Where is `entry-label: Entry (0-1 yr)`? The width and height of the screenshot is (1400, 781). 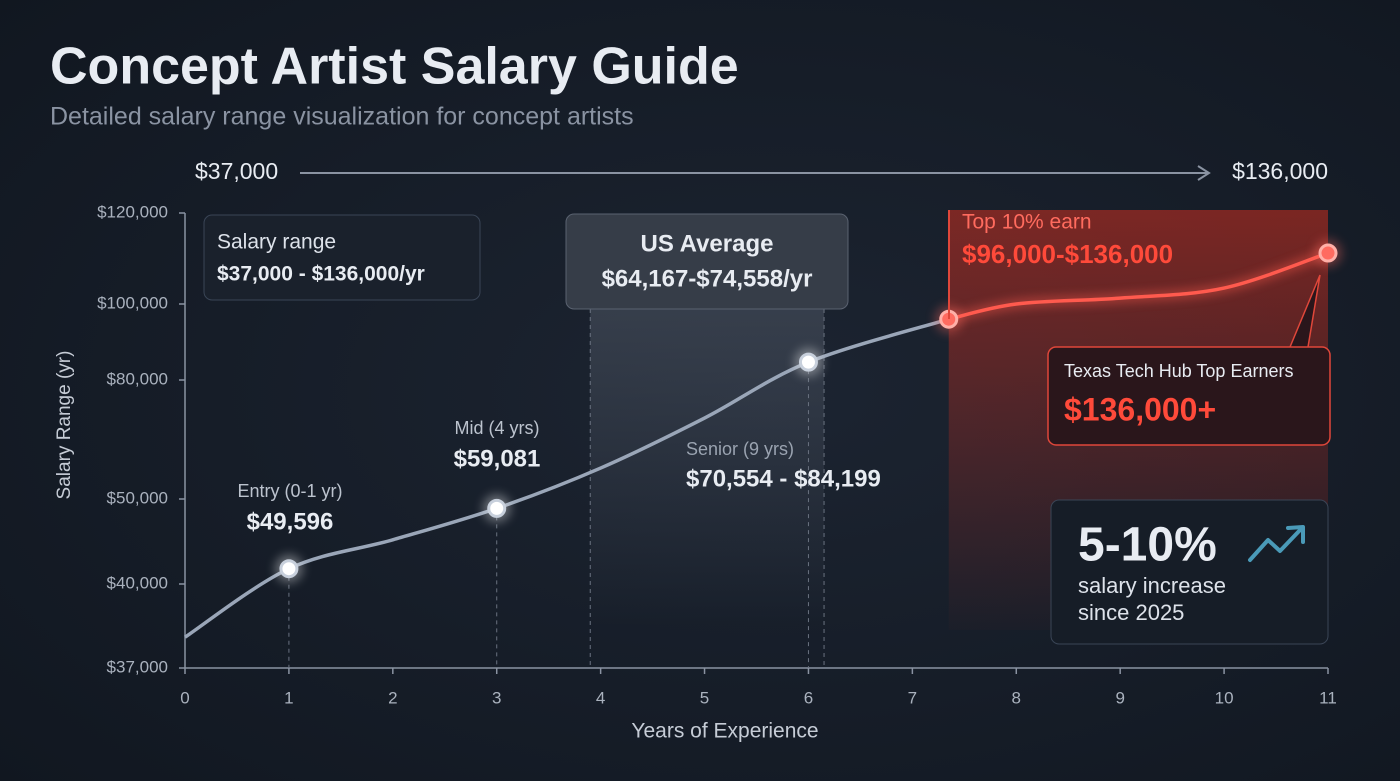
entry-label: Entry (0-1 yr) is located at coordinates (289, 491).